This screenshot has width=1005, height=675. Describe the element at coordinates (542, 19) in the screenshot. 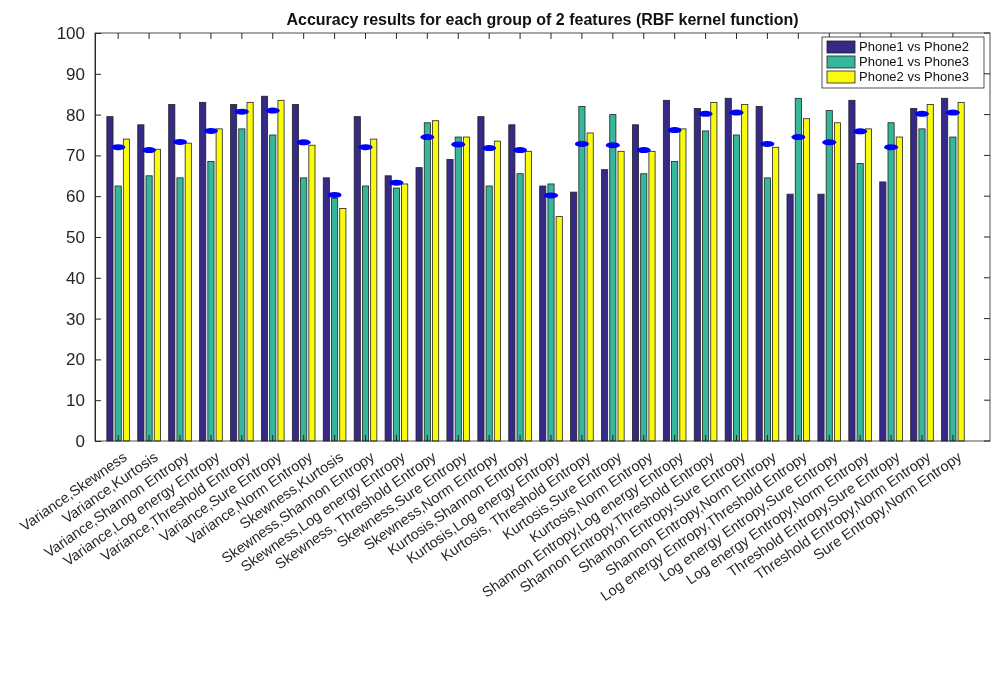

I see `chart-title: Accuracy results for each group of 2 features (RBF kernel function)` at that location.